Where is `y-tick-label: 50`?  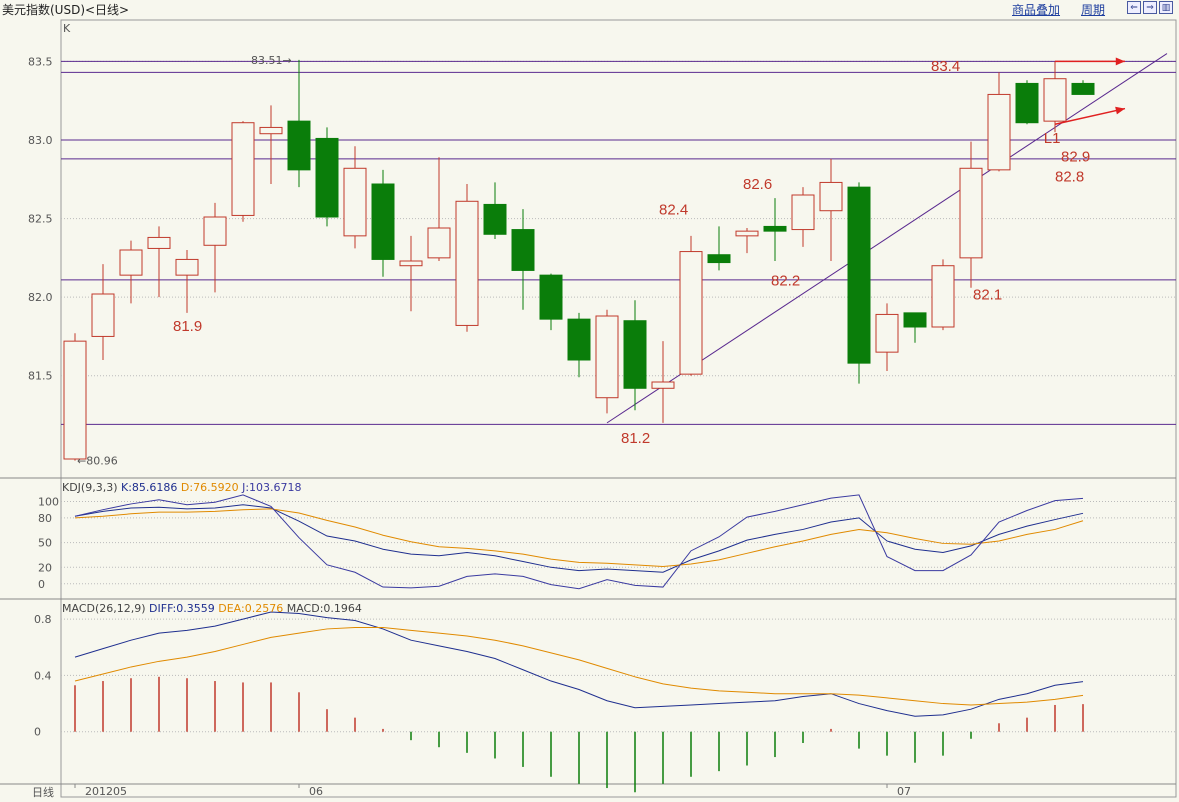
y-tick-label: 50 is located at coordinates (45, 543).